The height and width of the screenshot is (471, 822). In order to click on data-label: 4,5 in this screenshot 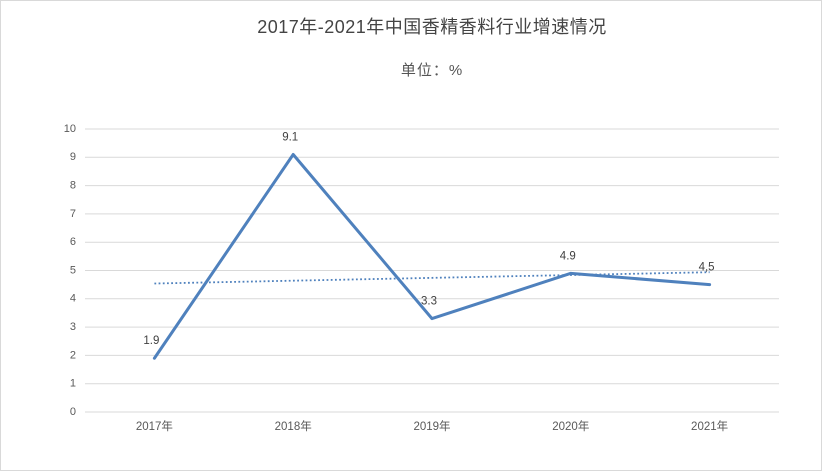, I will do `click(707, 268)`.